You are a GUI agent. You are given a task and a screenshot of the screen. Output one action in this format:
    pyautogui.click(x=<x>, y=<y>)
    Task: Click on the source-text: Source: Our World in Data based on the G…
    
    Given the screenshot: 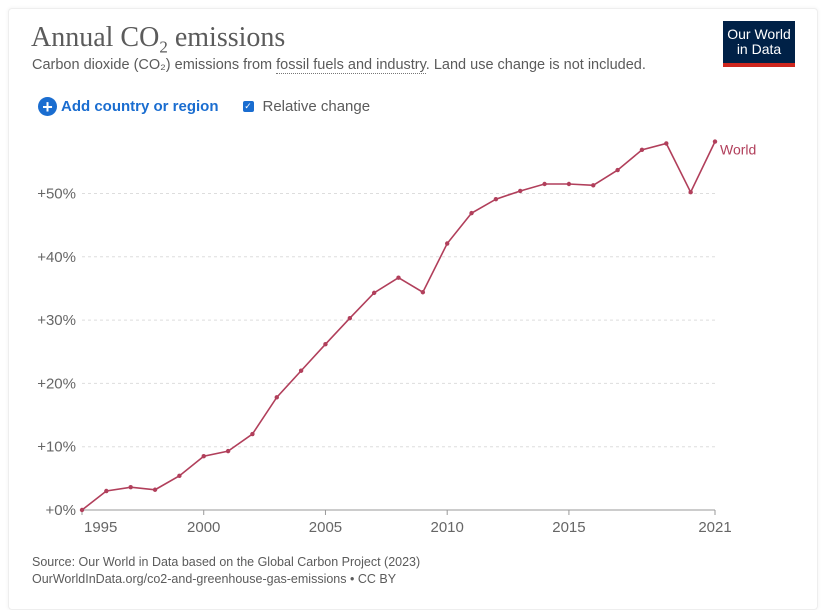 What is the action you would take?
    pyautogui.click(x=226, y=562)
    